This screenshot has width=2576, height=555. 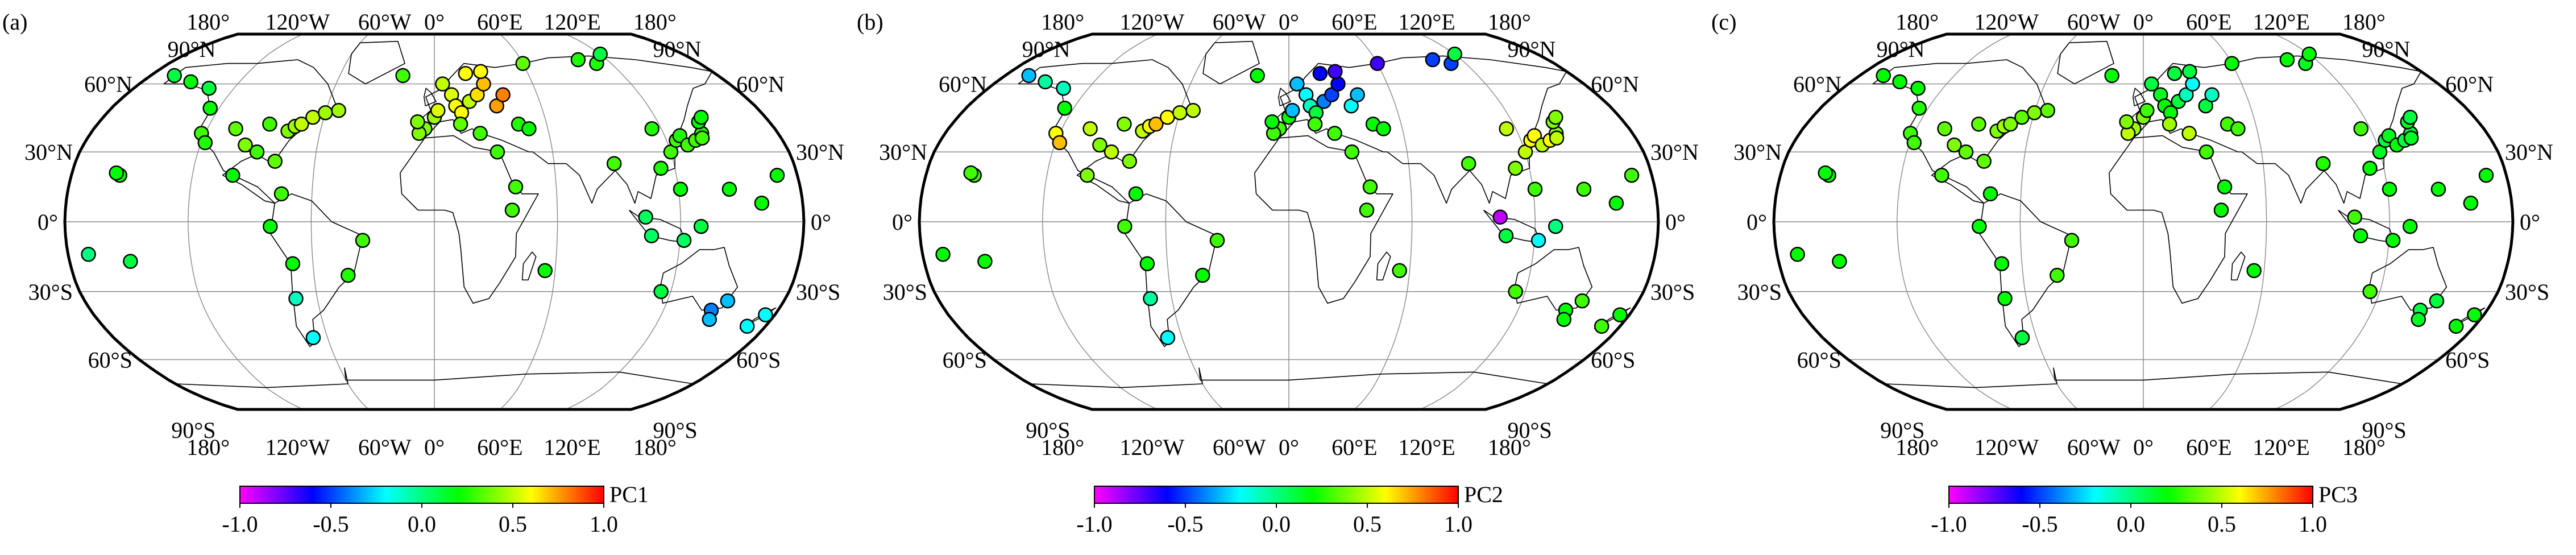 I want to click on stations, so click(x=1288, y=196).